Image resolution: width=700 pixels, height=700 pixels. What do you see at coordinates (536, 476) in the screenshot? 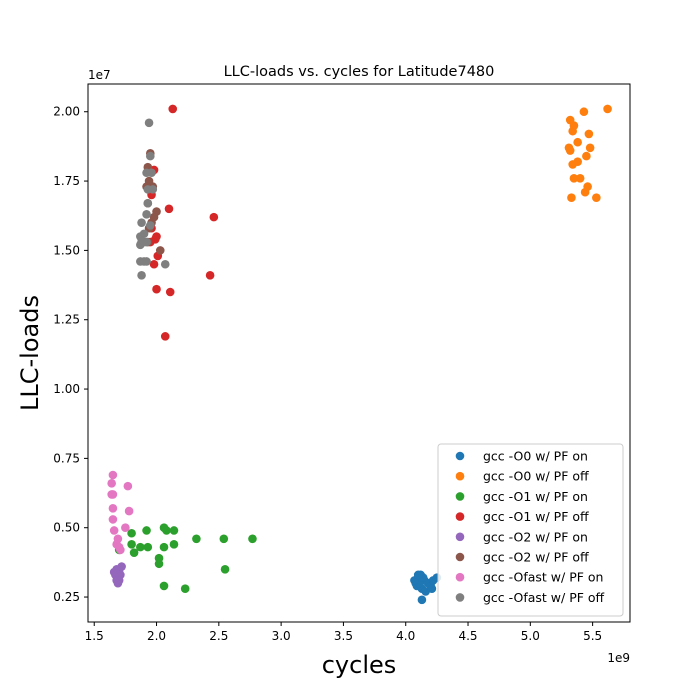
I see `legend-label: gcc -O0 w/ PF off` at bounding box center [536, 476].